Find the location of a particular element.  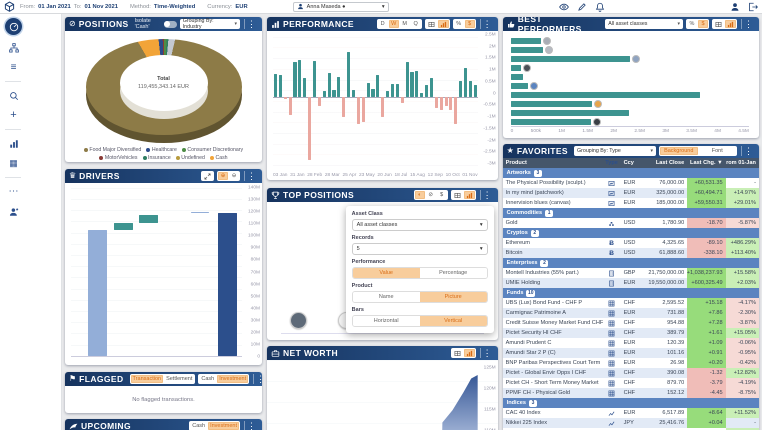

net-worth-chart: 125M120M115M110M105M100M is located at coordinates (382, 395).